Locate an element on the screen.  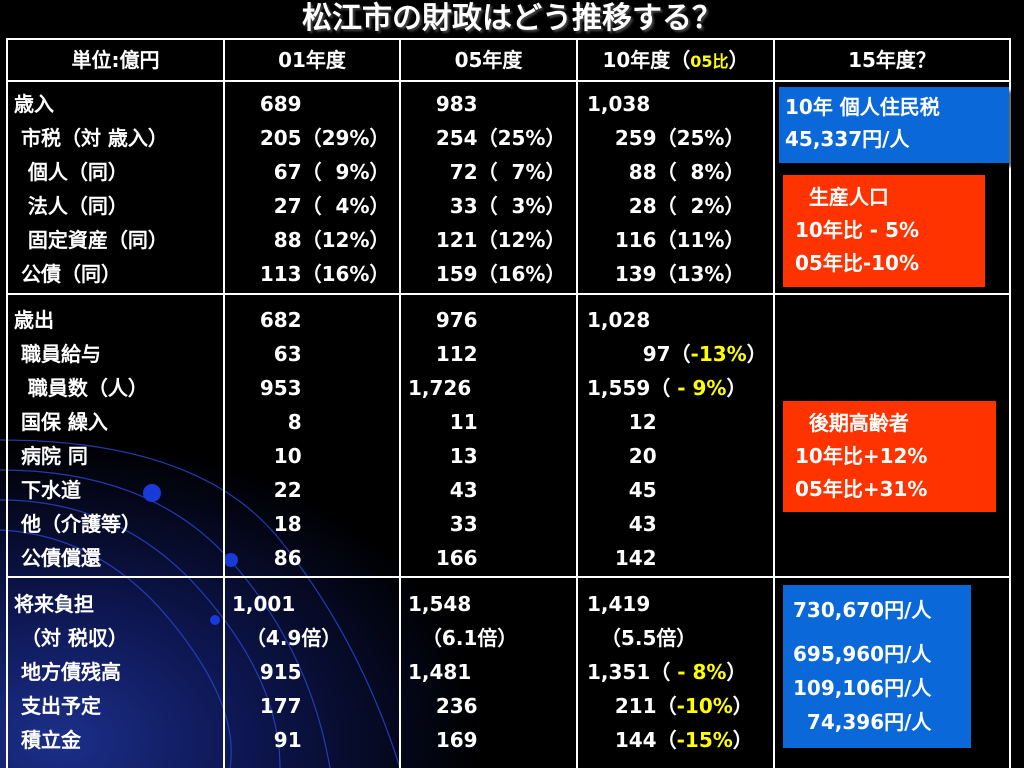
cell-2010-value: 1,351（ is located at coordinates (629, 672).